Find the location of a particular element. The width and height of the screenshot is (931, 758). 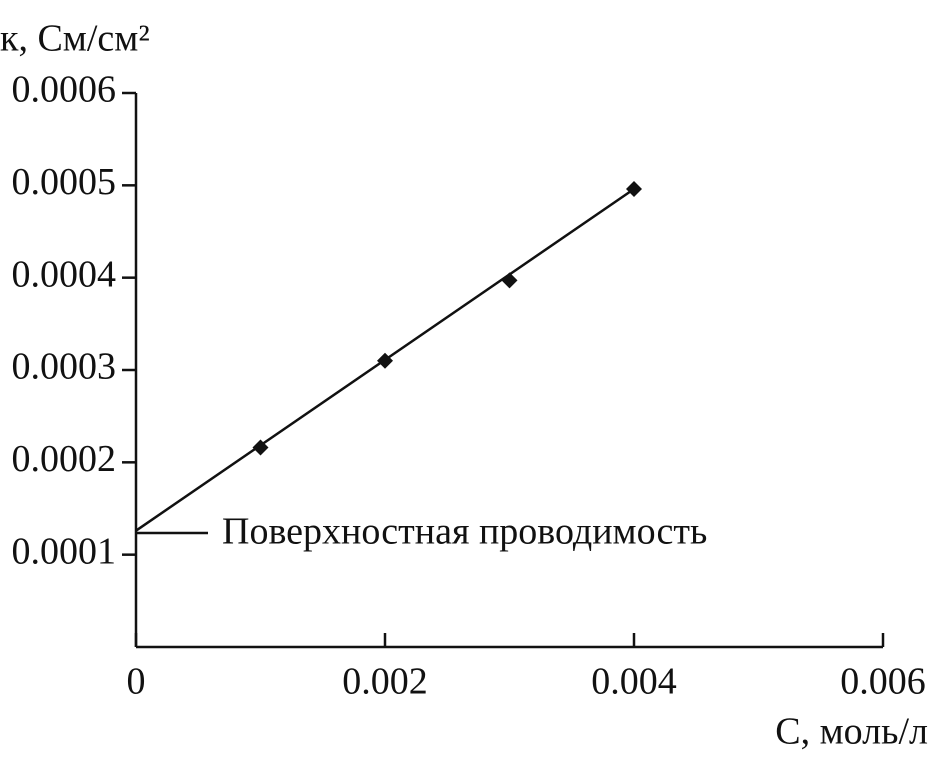

x-tick-label: 0 is located at coordinates (136, 682).